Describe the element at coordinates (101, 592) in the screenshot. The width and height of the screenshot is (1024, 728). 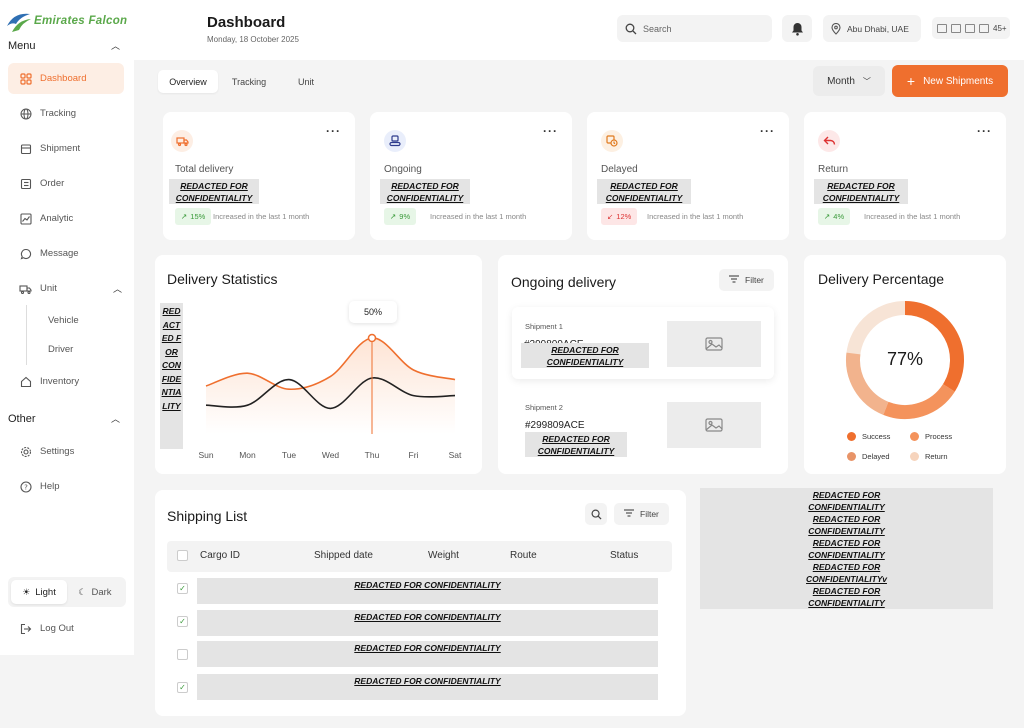
I see `dark-label: Dark` at that location.